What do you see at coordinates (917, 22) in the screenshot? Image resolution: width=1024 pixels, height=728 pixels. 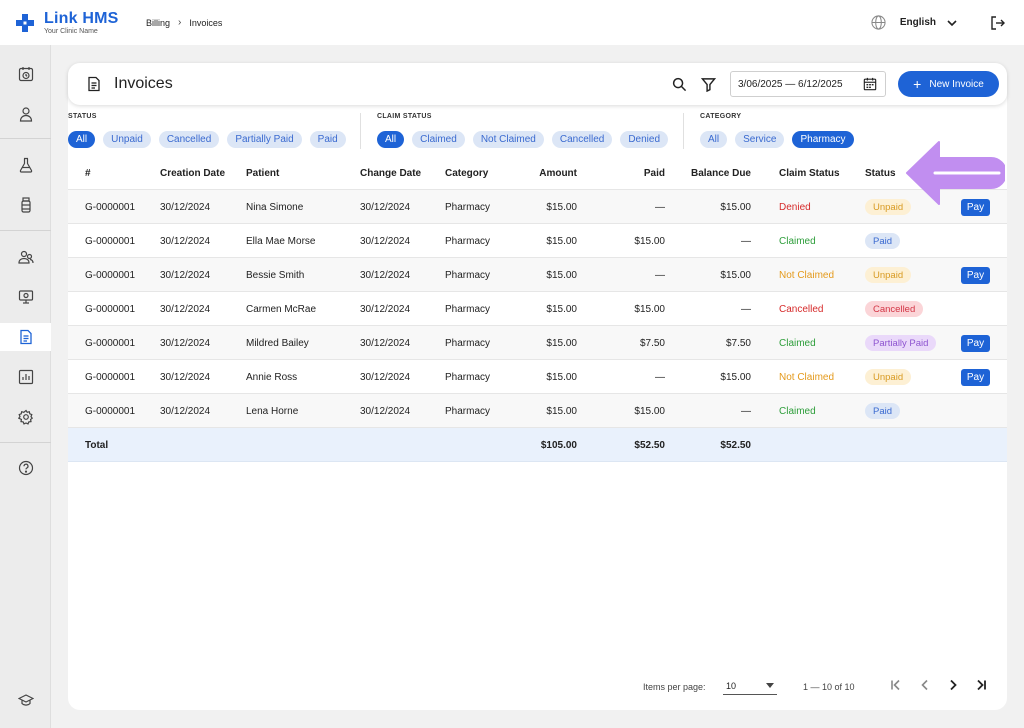 I see `language-select: English` at bounding box center [917, 22].